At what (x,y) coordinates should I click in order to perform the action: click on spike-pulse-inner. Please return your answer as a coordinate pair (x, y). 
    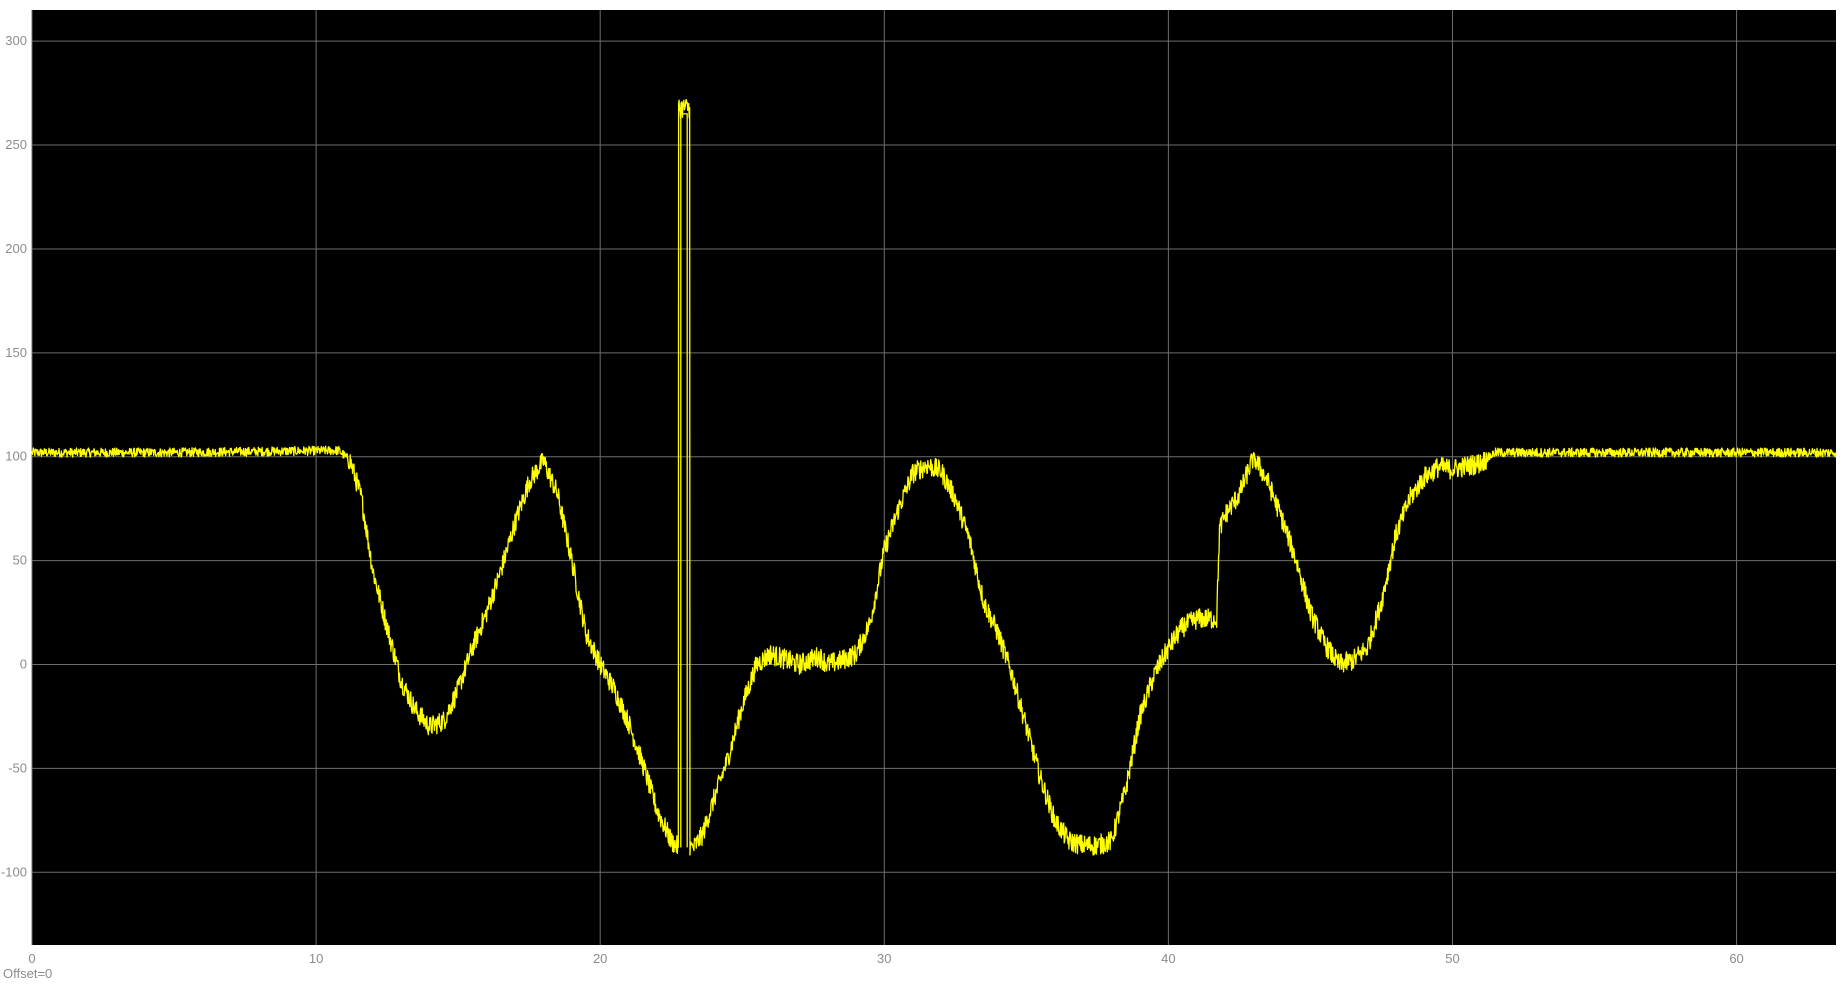
    Looking at the image, I should click on (684, 480).